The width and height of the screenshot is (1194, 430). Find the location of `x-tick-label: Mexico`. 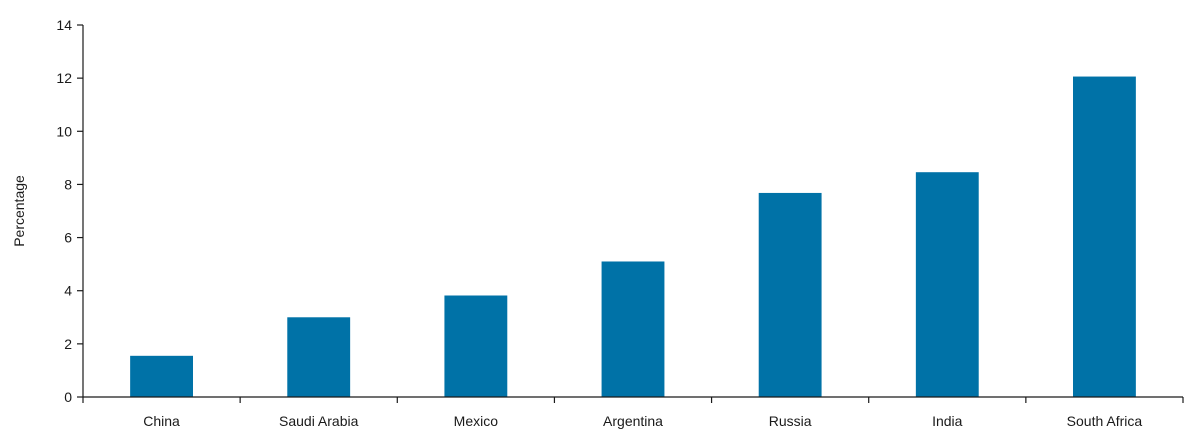

x-tick-label: Mexico is located at coordinates (476, 421).